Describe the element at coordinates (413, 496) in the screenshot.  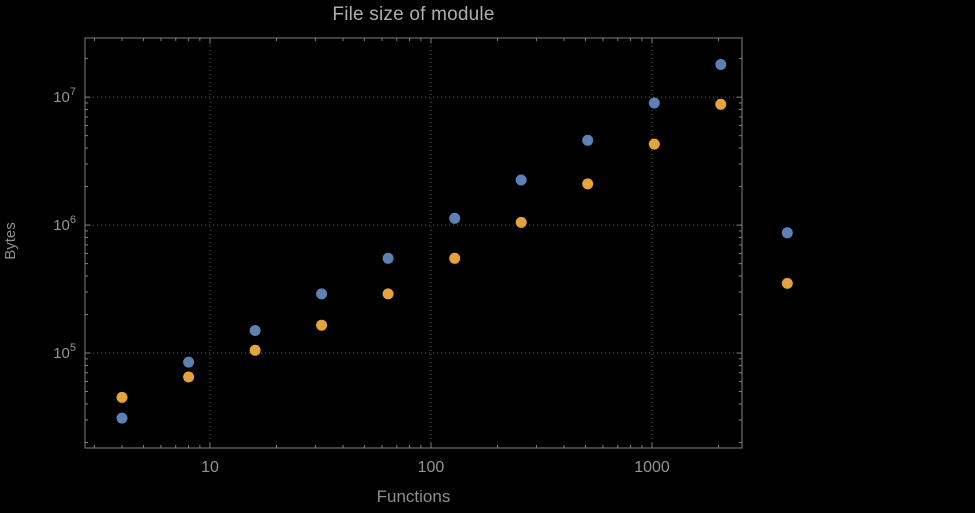
I see `x-axis-label: Functions` at that location.